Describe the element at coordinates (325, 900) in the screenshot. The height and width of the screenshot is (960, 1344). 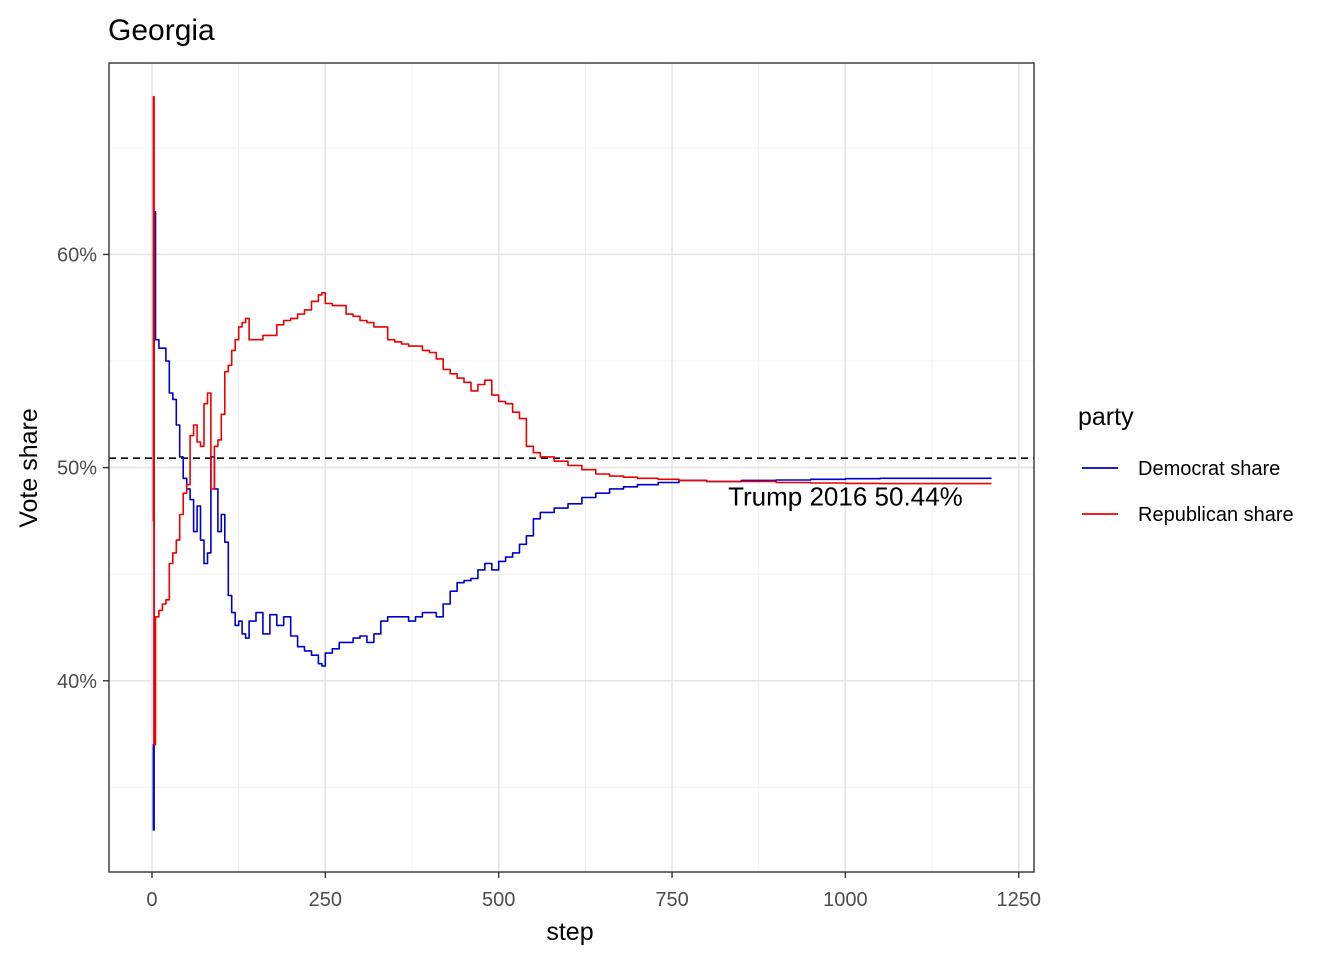
I see `x-tick-label: 250` at that location.